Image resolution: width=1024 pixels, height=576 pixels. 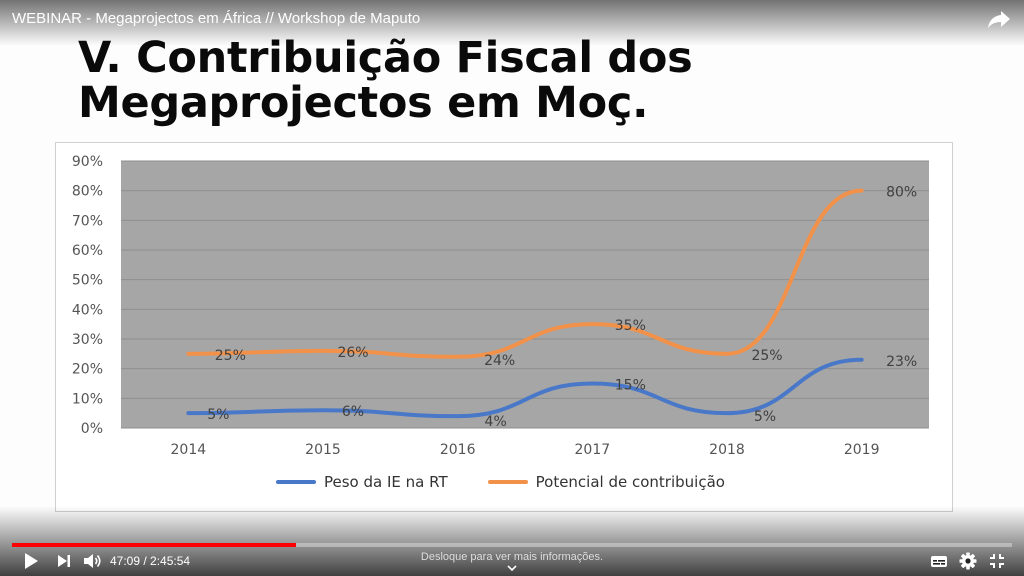 I want to click on y-tick-label: 0%, so click(x=92, y=429).